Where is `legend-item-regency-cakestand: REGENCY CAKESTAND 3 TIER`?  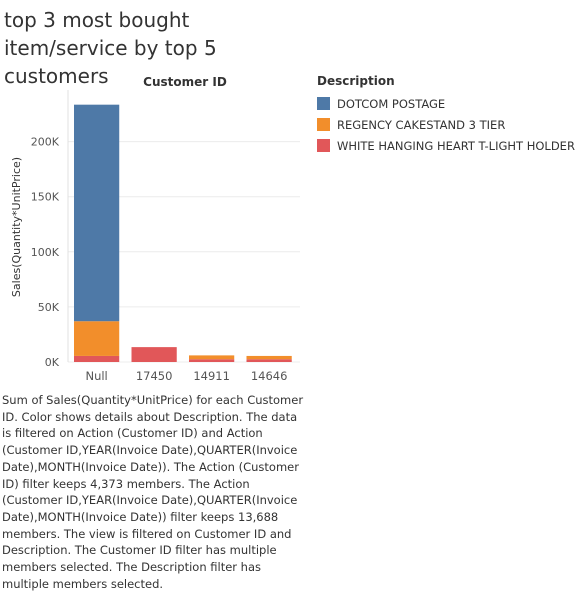 legend-item-regency-cakestand: REGENCY CAKESTAND 3 TIER is located at coordinates (446, 124).